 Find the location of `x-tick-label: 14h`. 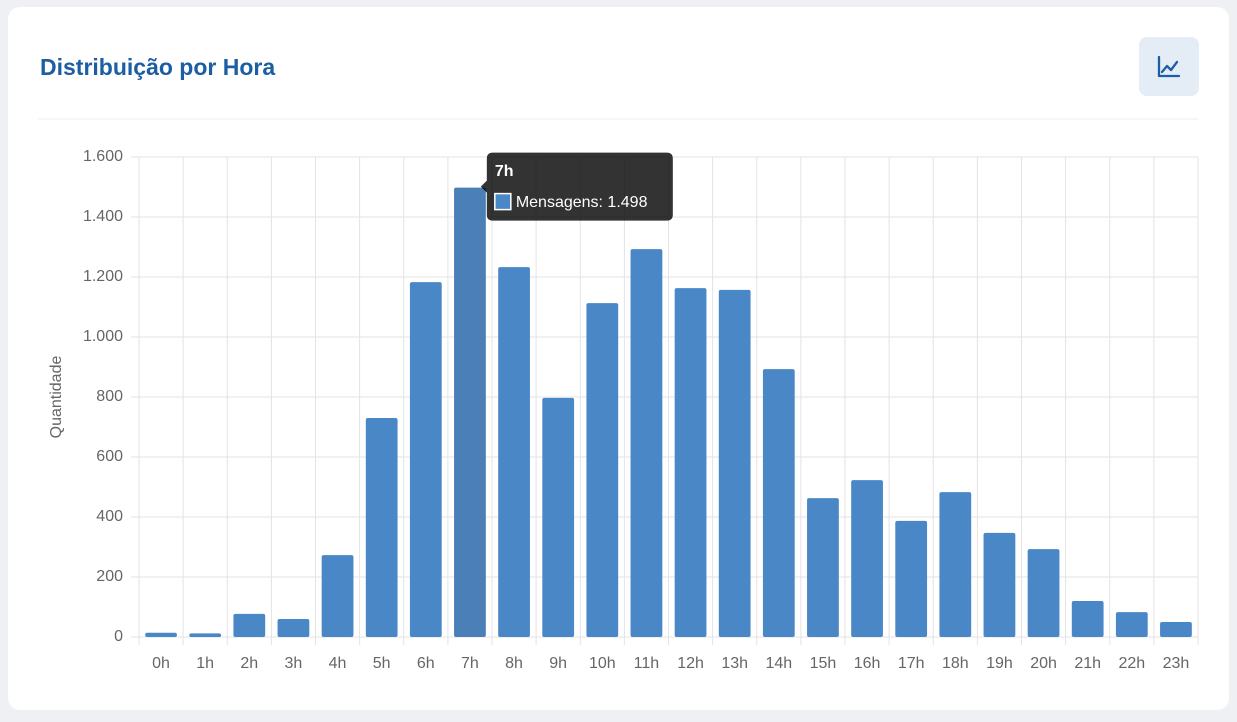

x-tick-label: 14h is located at coordinates (778, 663).